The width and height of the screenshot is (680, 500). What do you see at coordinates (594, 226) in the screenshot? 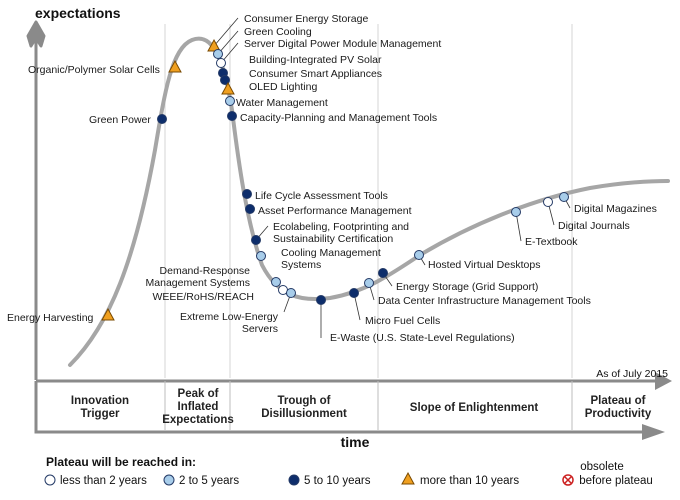
I see `tech-label: Digital Journals` at bounding box center [594, 226].